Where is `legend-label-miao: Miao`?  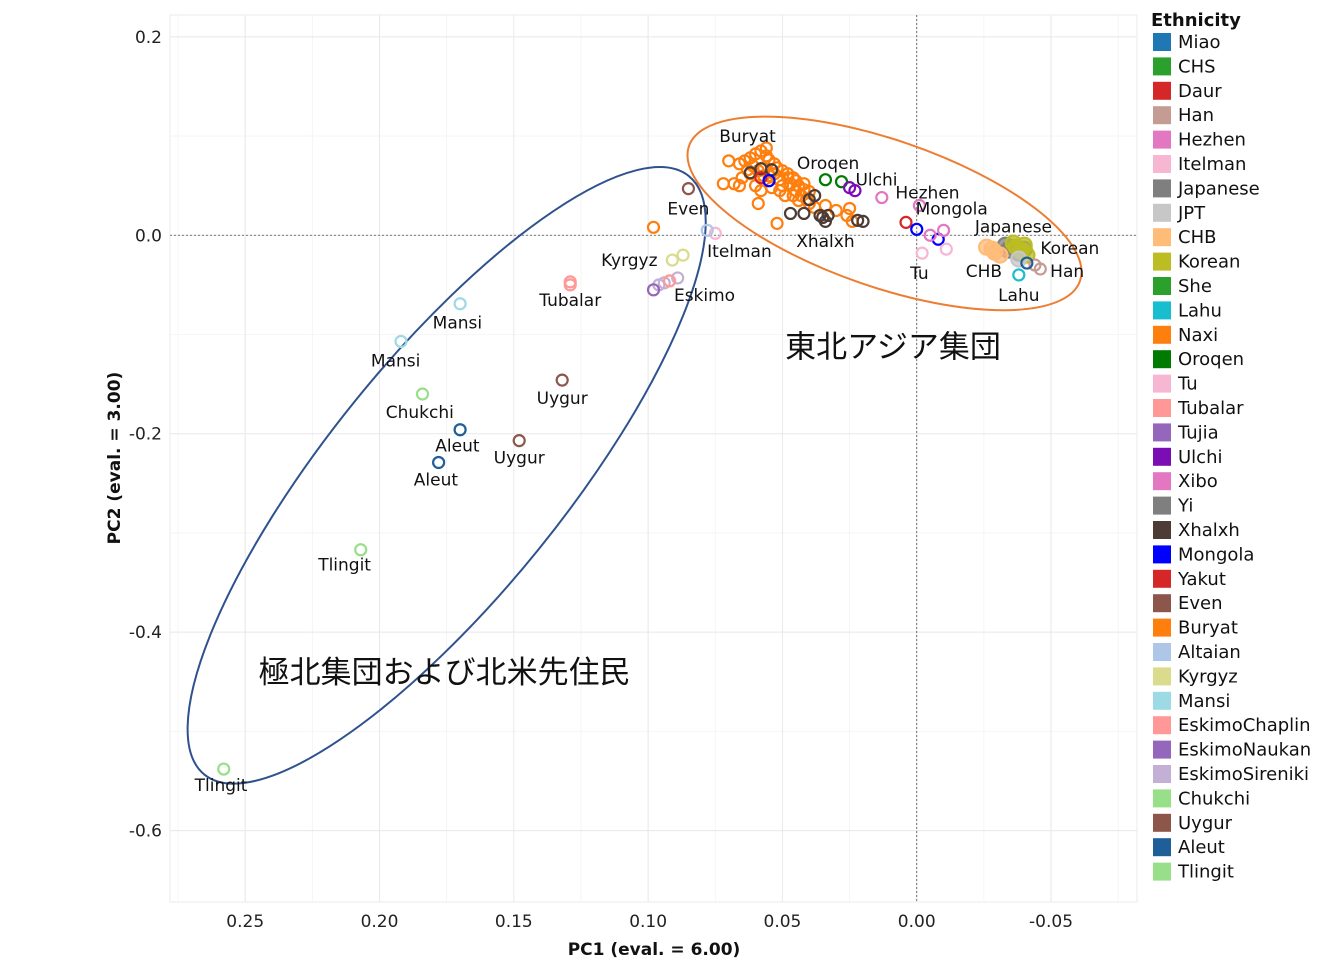 legend-label-miao: Miao is located at coordinates (1199, 42).